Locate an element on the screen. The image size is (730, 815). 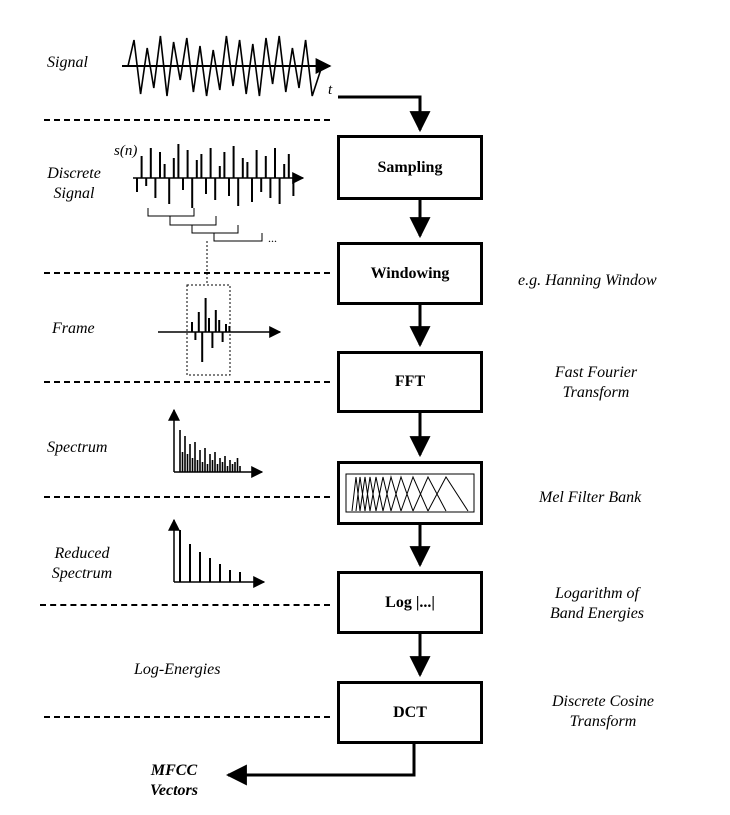
sampling-box: Sampling is located at coordinates (410, 167).